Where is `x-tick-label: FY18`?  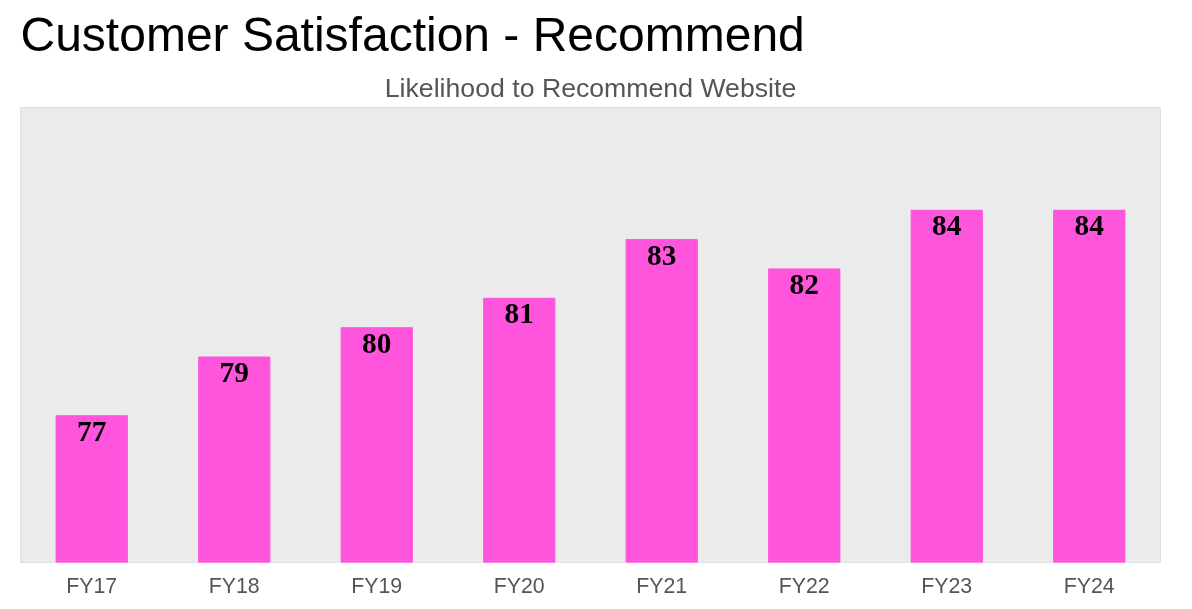
x-tick-label: FY18 is located at coordinates (234, 585).